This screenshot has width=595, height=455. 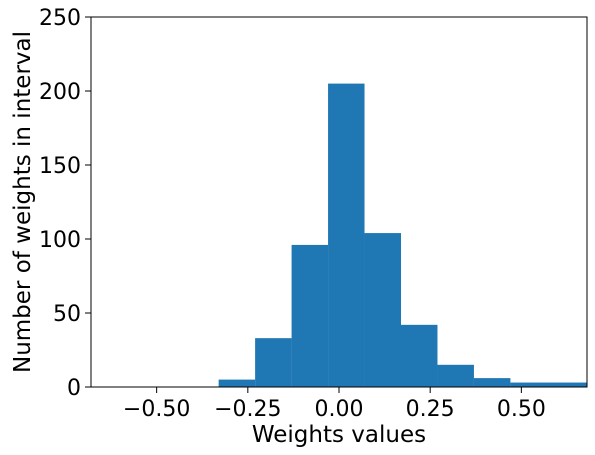 What do you see at coordinates (521, 409) in the screenshot?
I see `x-tick-label: 0.50` at bounding box center [521, 409].